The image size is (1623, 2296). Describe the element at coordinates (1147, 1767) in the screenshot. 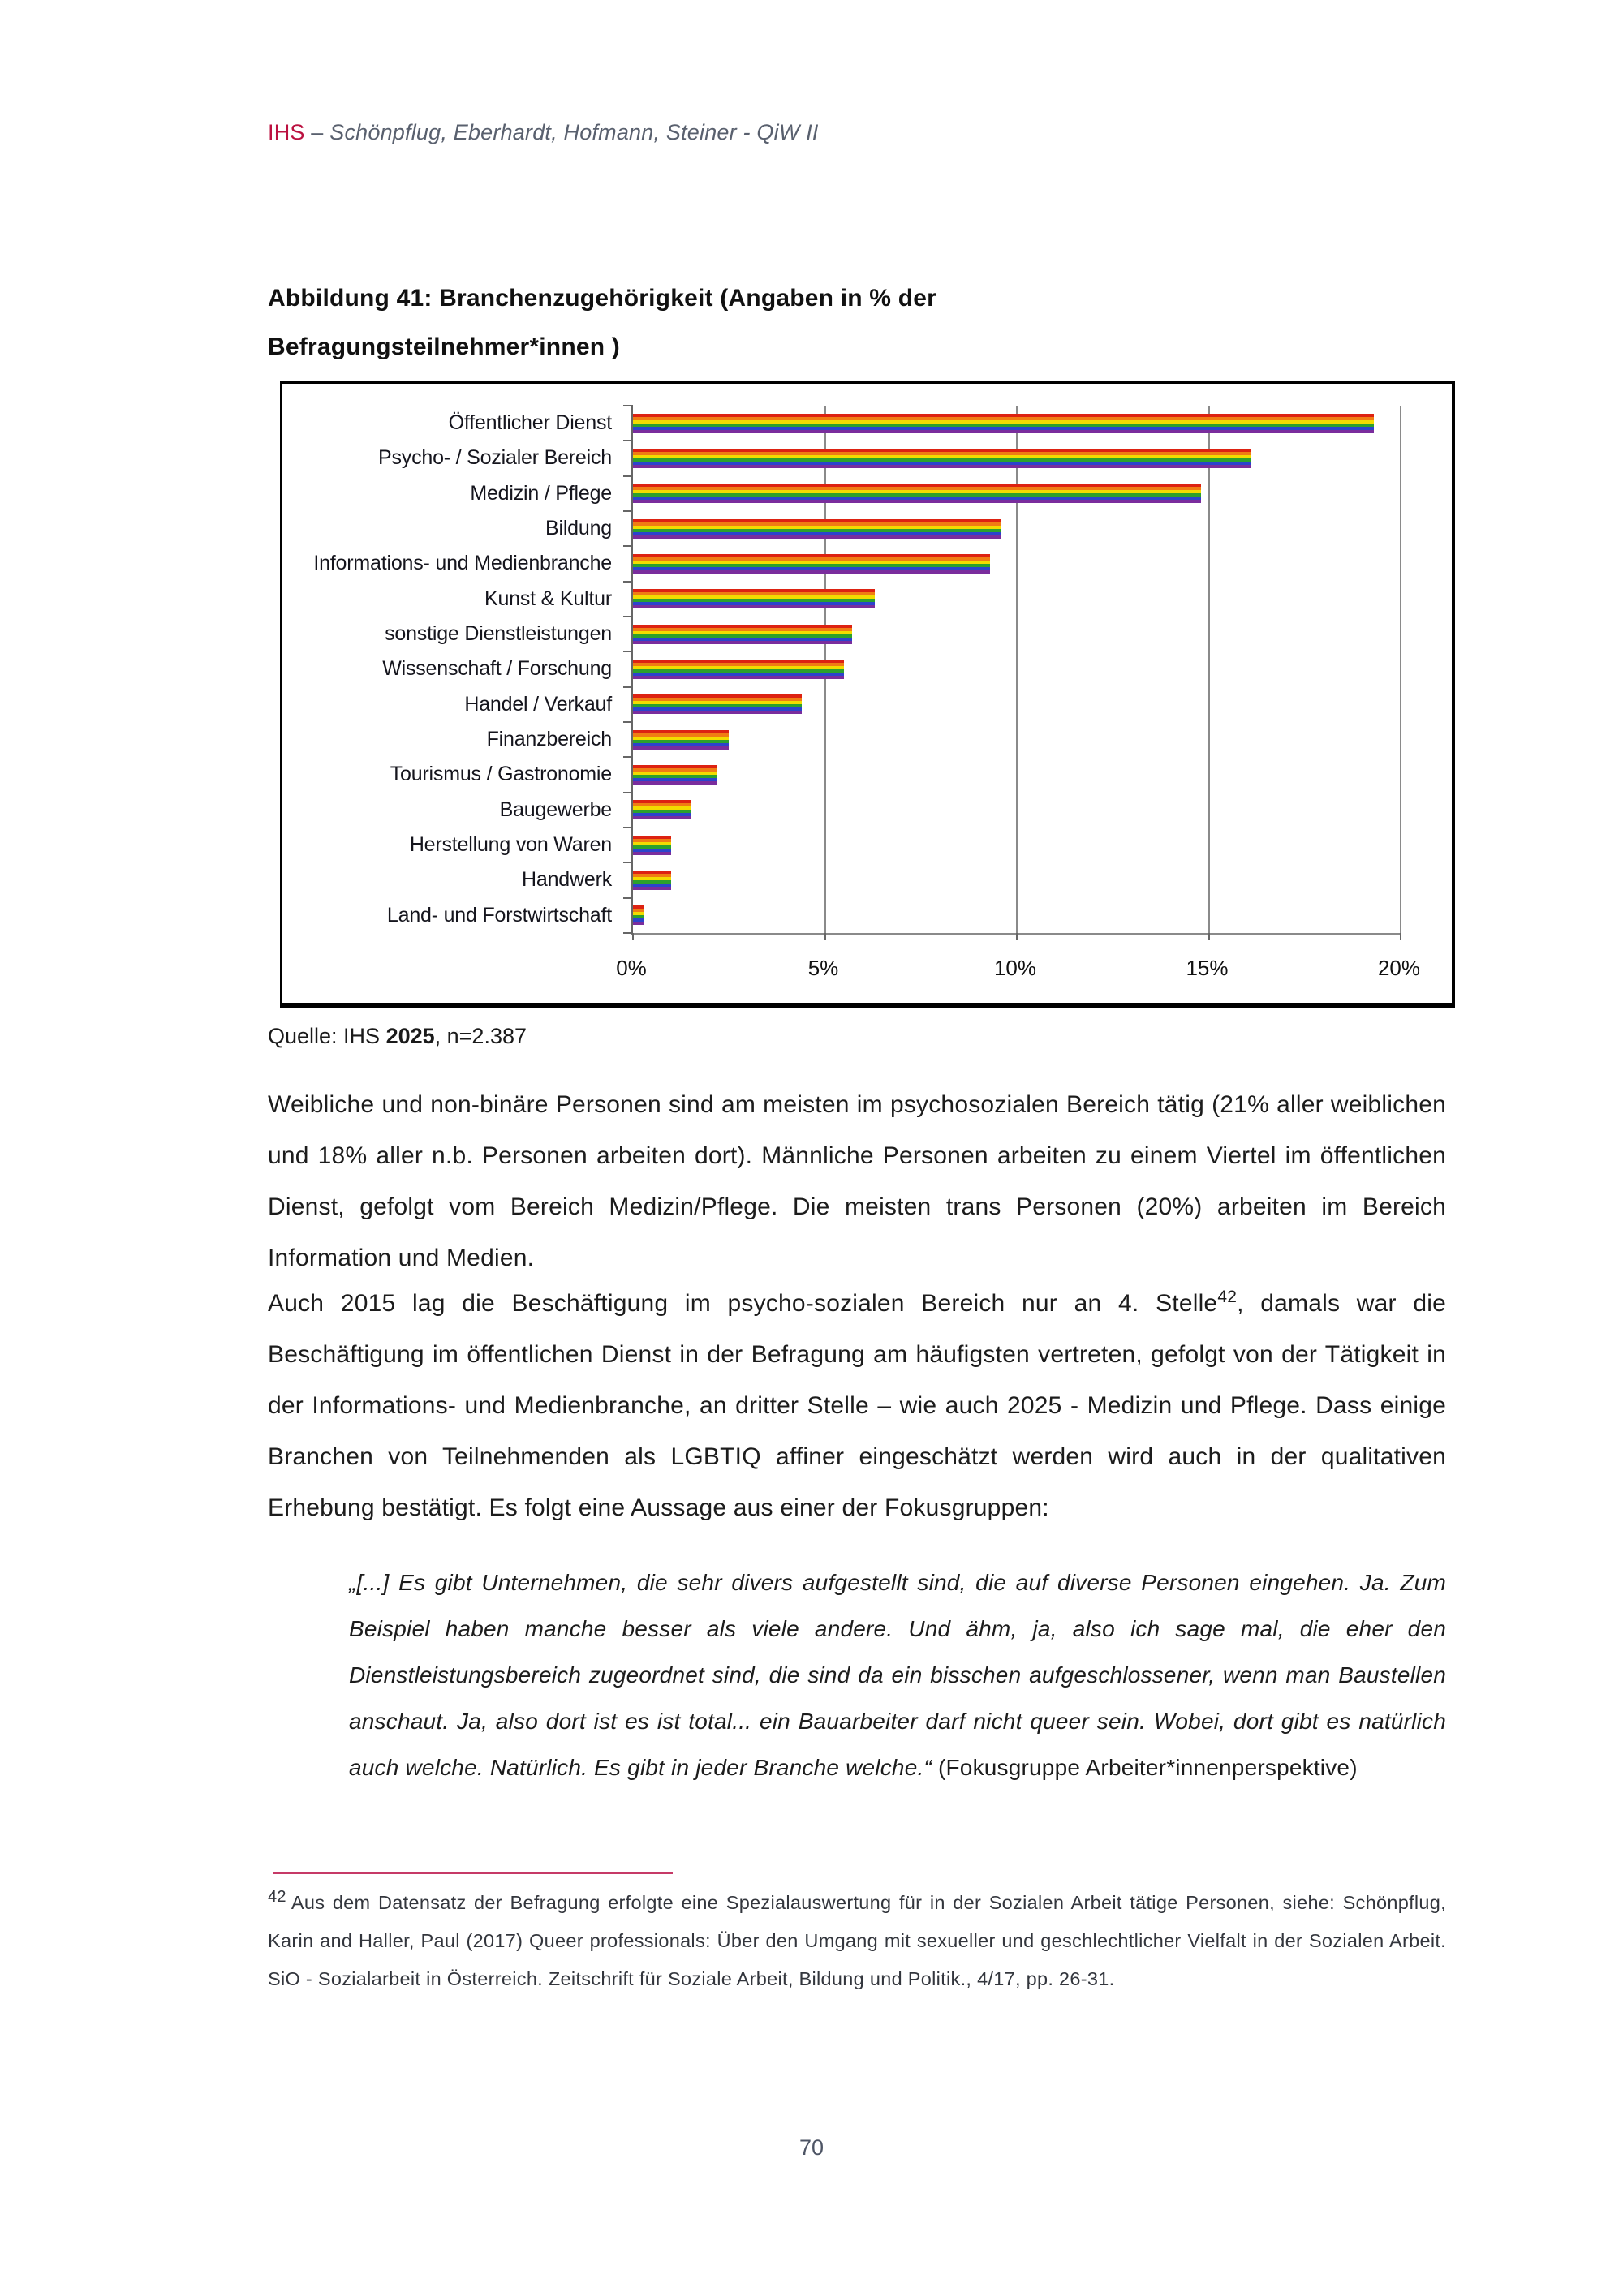

I see `quote-attribution: (Fokusgruppe Arbeiter*innenperspektive)` at that location.